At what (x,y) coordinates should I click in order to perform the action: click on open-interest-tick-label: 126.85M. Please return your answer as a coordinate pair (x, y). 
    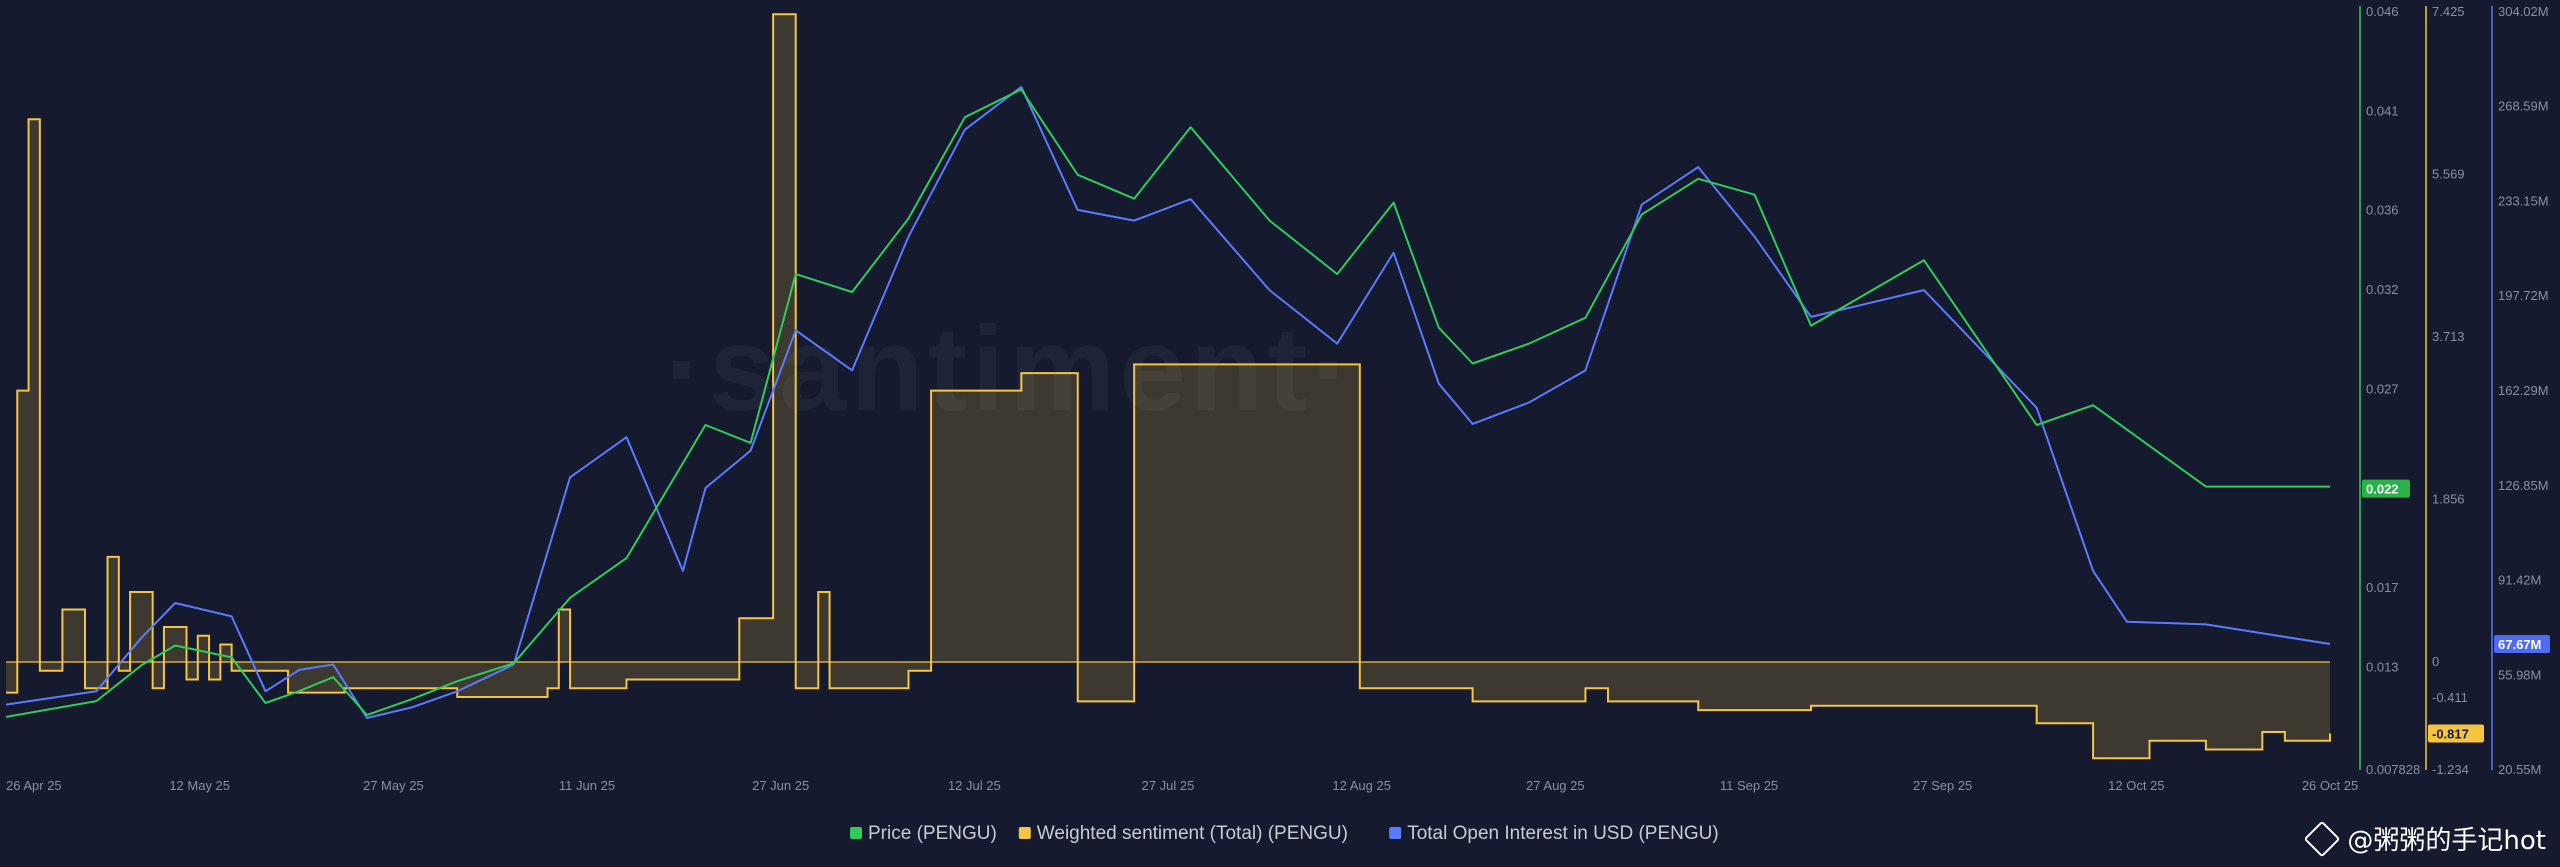
    Looking at the image, I should click on (2523, 485).